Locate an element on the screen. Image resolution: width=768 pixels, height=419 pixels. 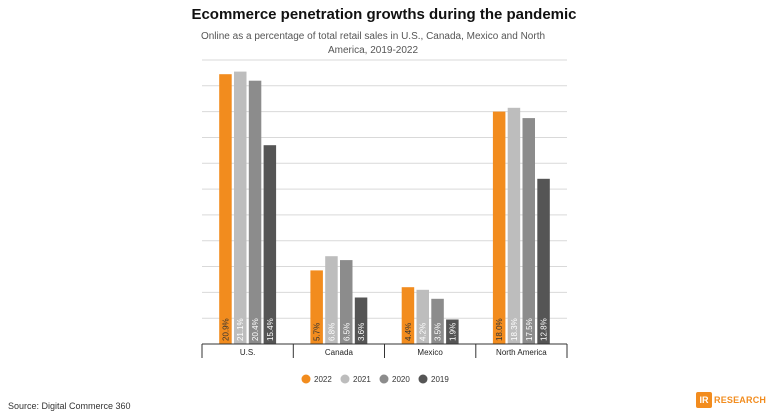
bar-2019-canada is located at coordinates (361, 320).